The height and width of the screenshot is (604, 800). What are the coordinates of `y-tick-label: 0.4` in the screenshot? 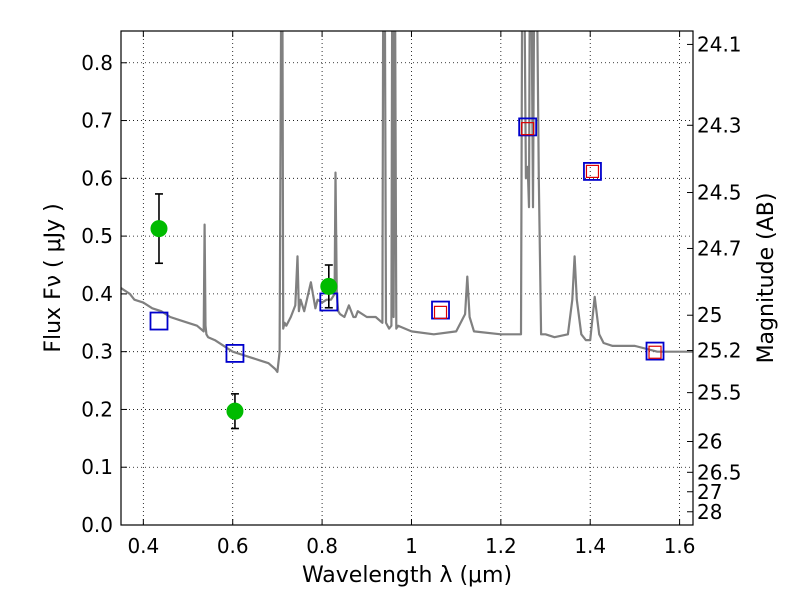 It's located at (97, 294).